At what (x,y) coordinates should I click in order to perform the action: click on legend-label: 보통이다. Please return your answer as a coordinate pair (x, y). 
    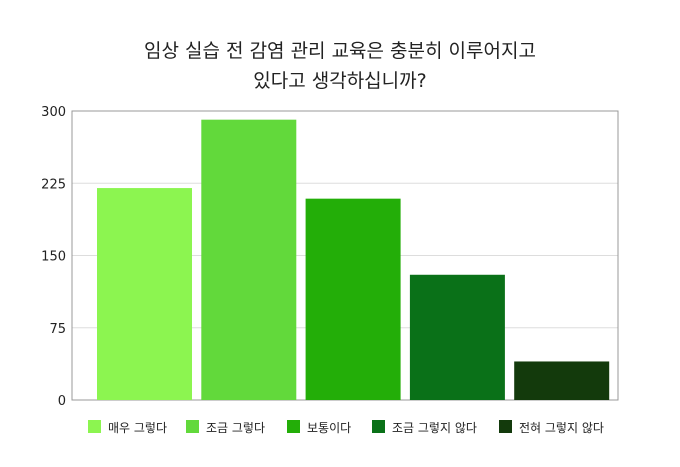
    Looking at the image, I should click on (329, 428).